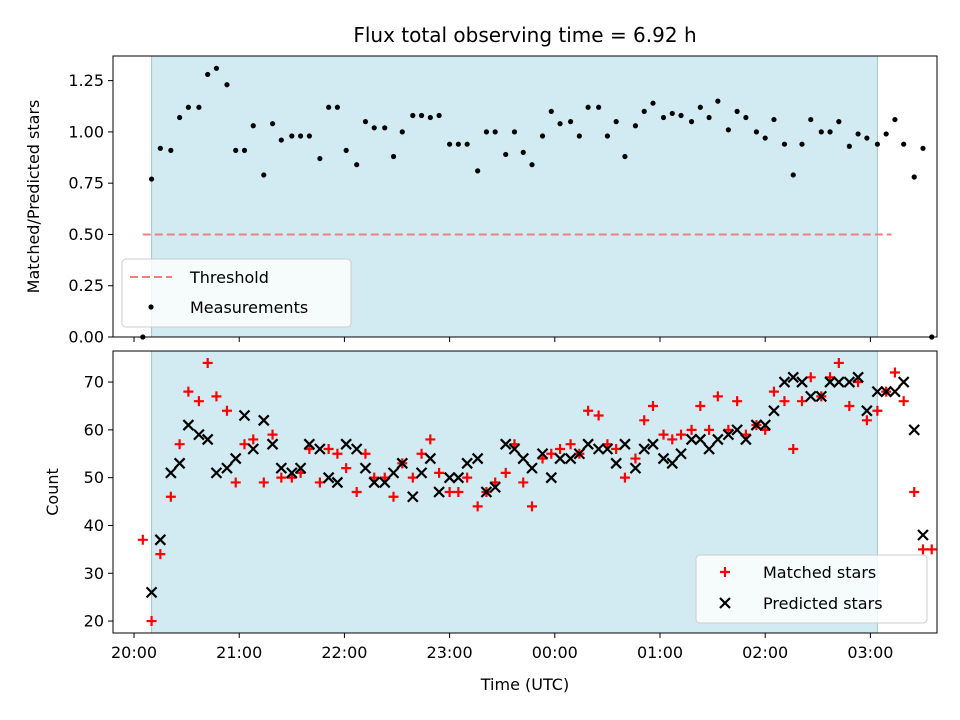 This screenshot has height=720, width=960. I want to click on y-tick-label: 30, so click(94, 573).